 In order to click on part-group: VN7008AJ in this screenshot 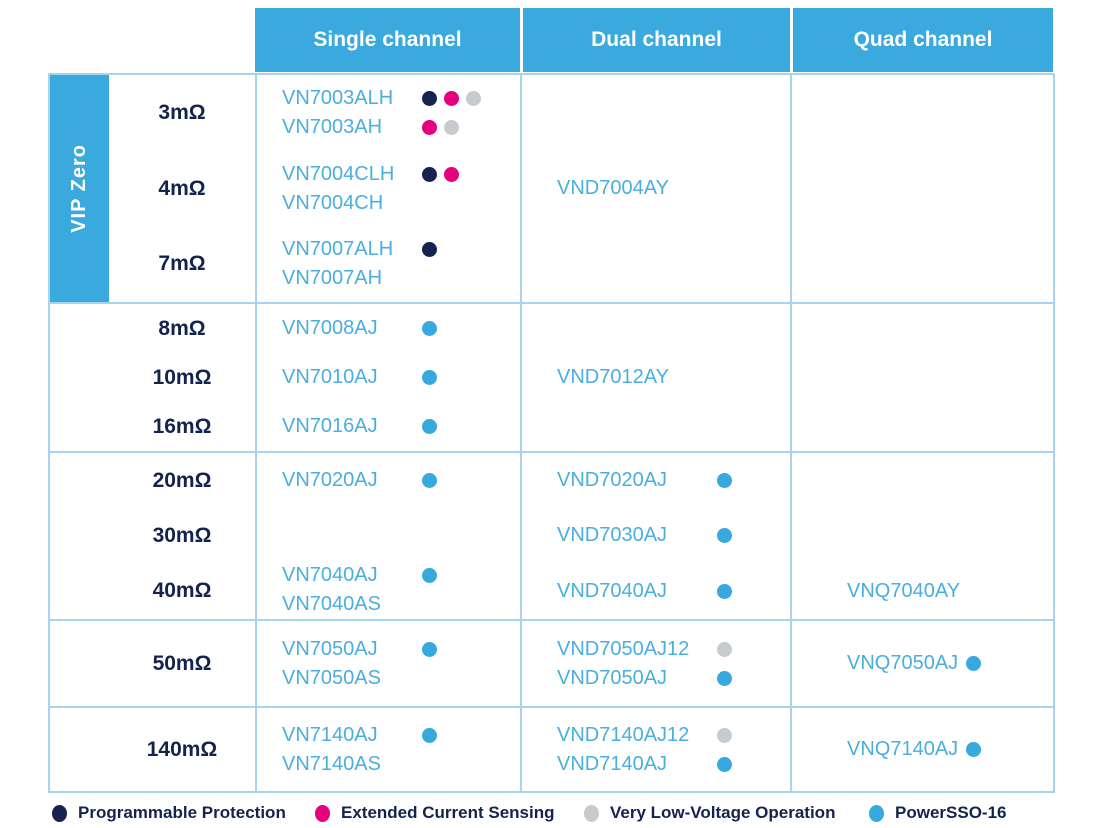, I will do `click(388, 328)`.